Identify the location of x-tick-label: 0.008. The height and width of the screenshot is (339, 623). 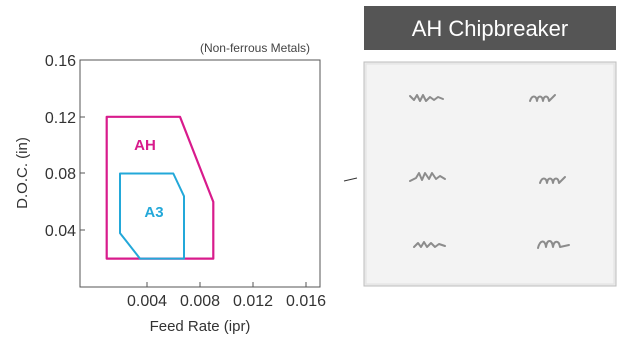
(200, 301).